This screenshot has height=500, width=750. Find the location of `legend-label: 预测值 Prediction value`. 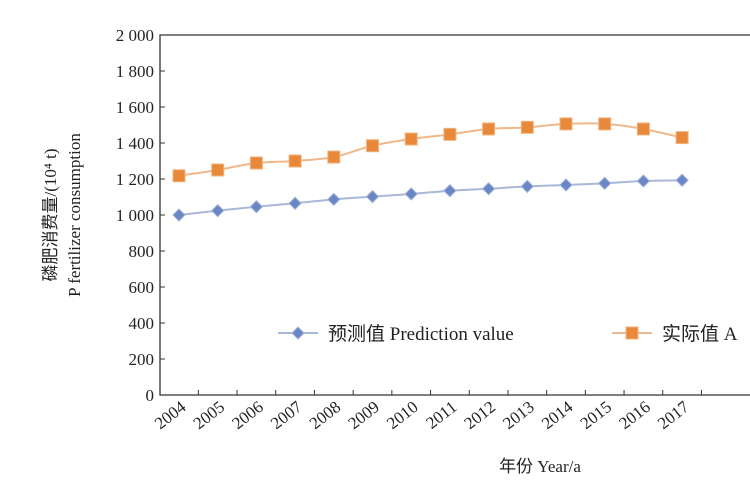

legend-label: 预测值 Prediction value is located at coordinates (421, 334).